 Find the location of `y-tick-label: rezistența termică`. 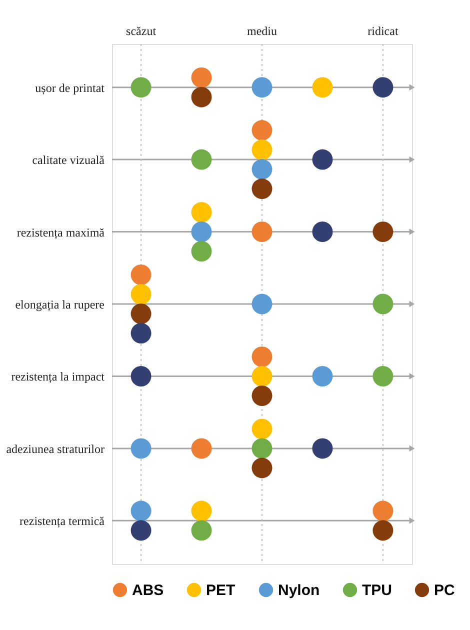

y-tick-label: rezistența termică is located at coordinates (63, 521).